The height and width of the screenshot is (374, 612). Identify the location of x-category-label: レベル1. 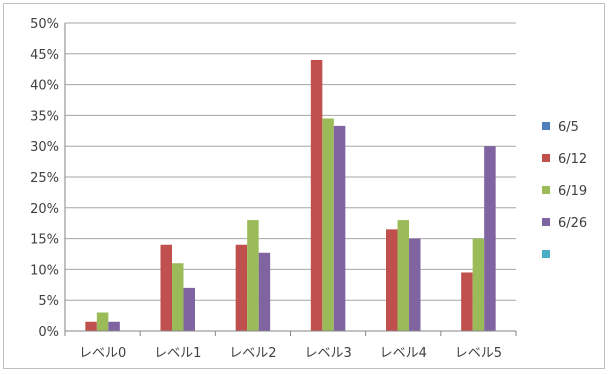
(177, 353).